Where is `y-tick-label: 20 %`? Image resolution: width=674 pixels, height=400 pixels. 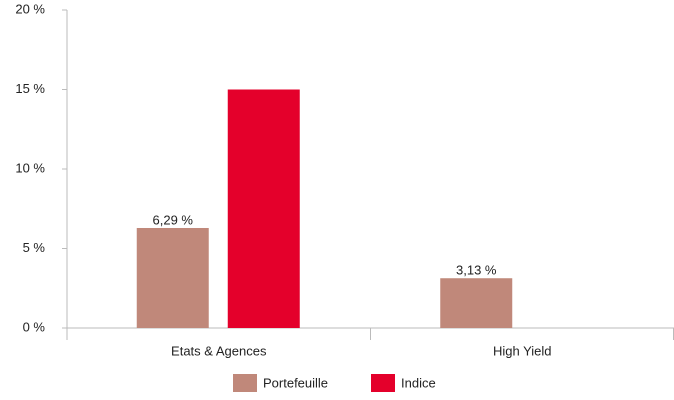 y-tick-label: 20 % is located at coordinates (30, 8).